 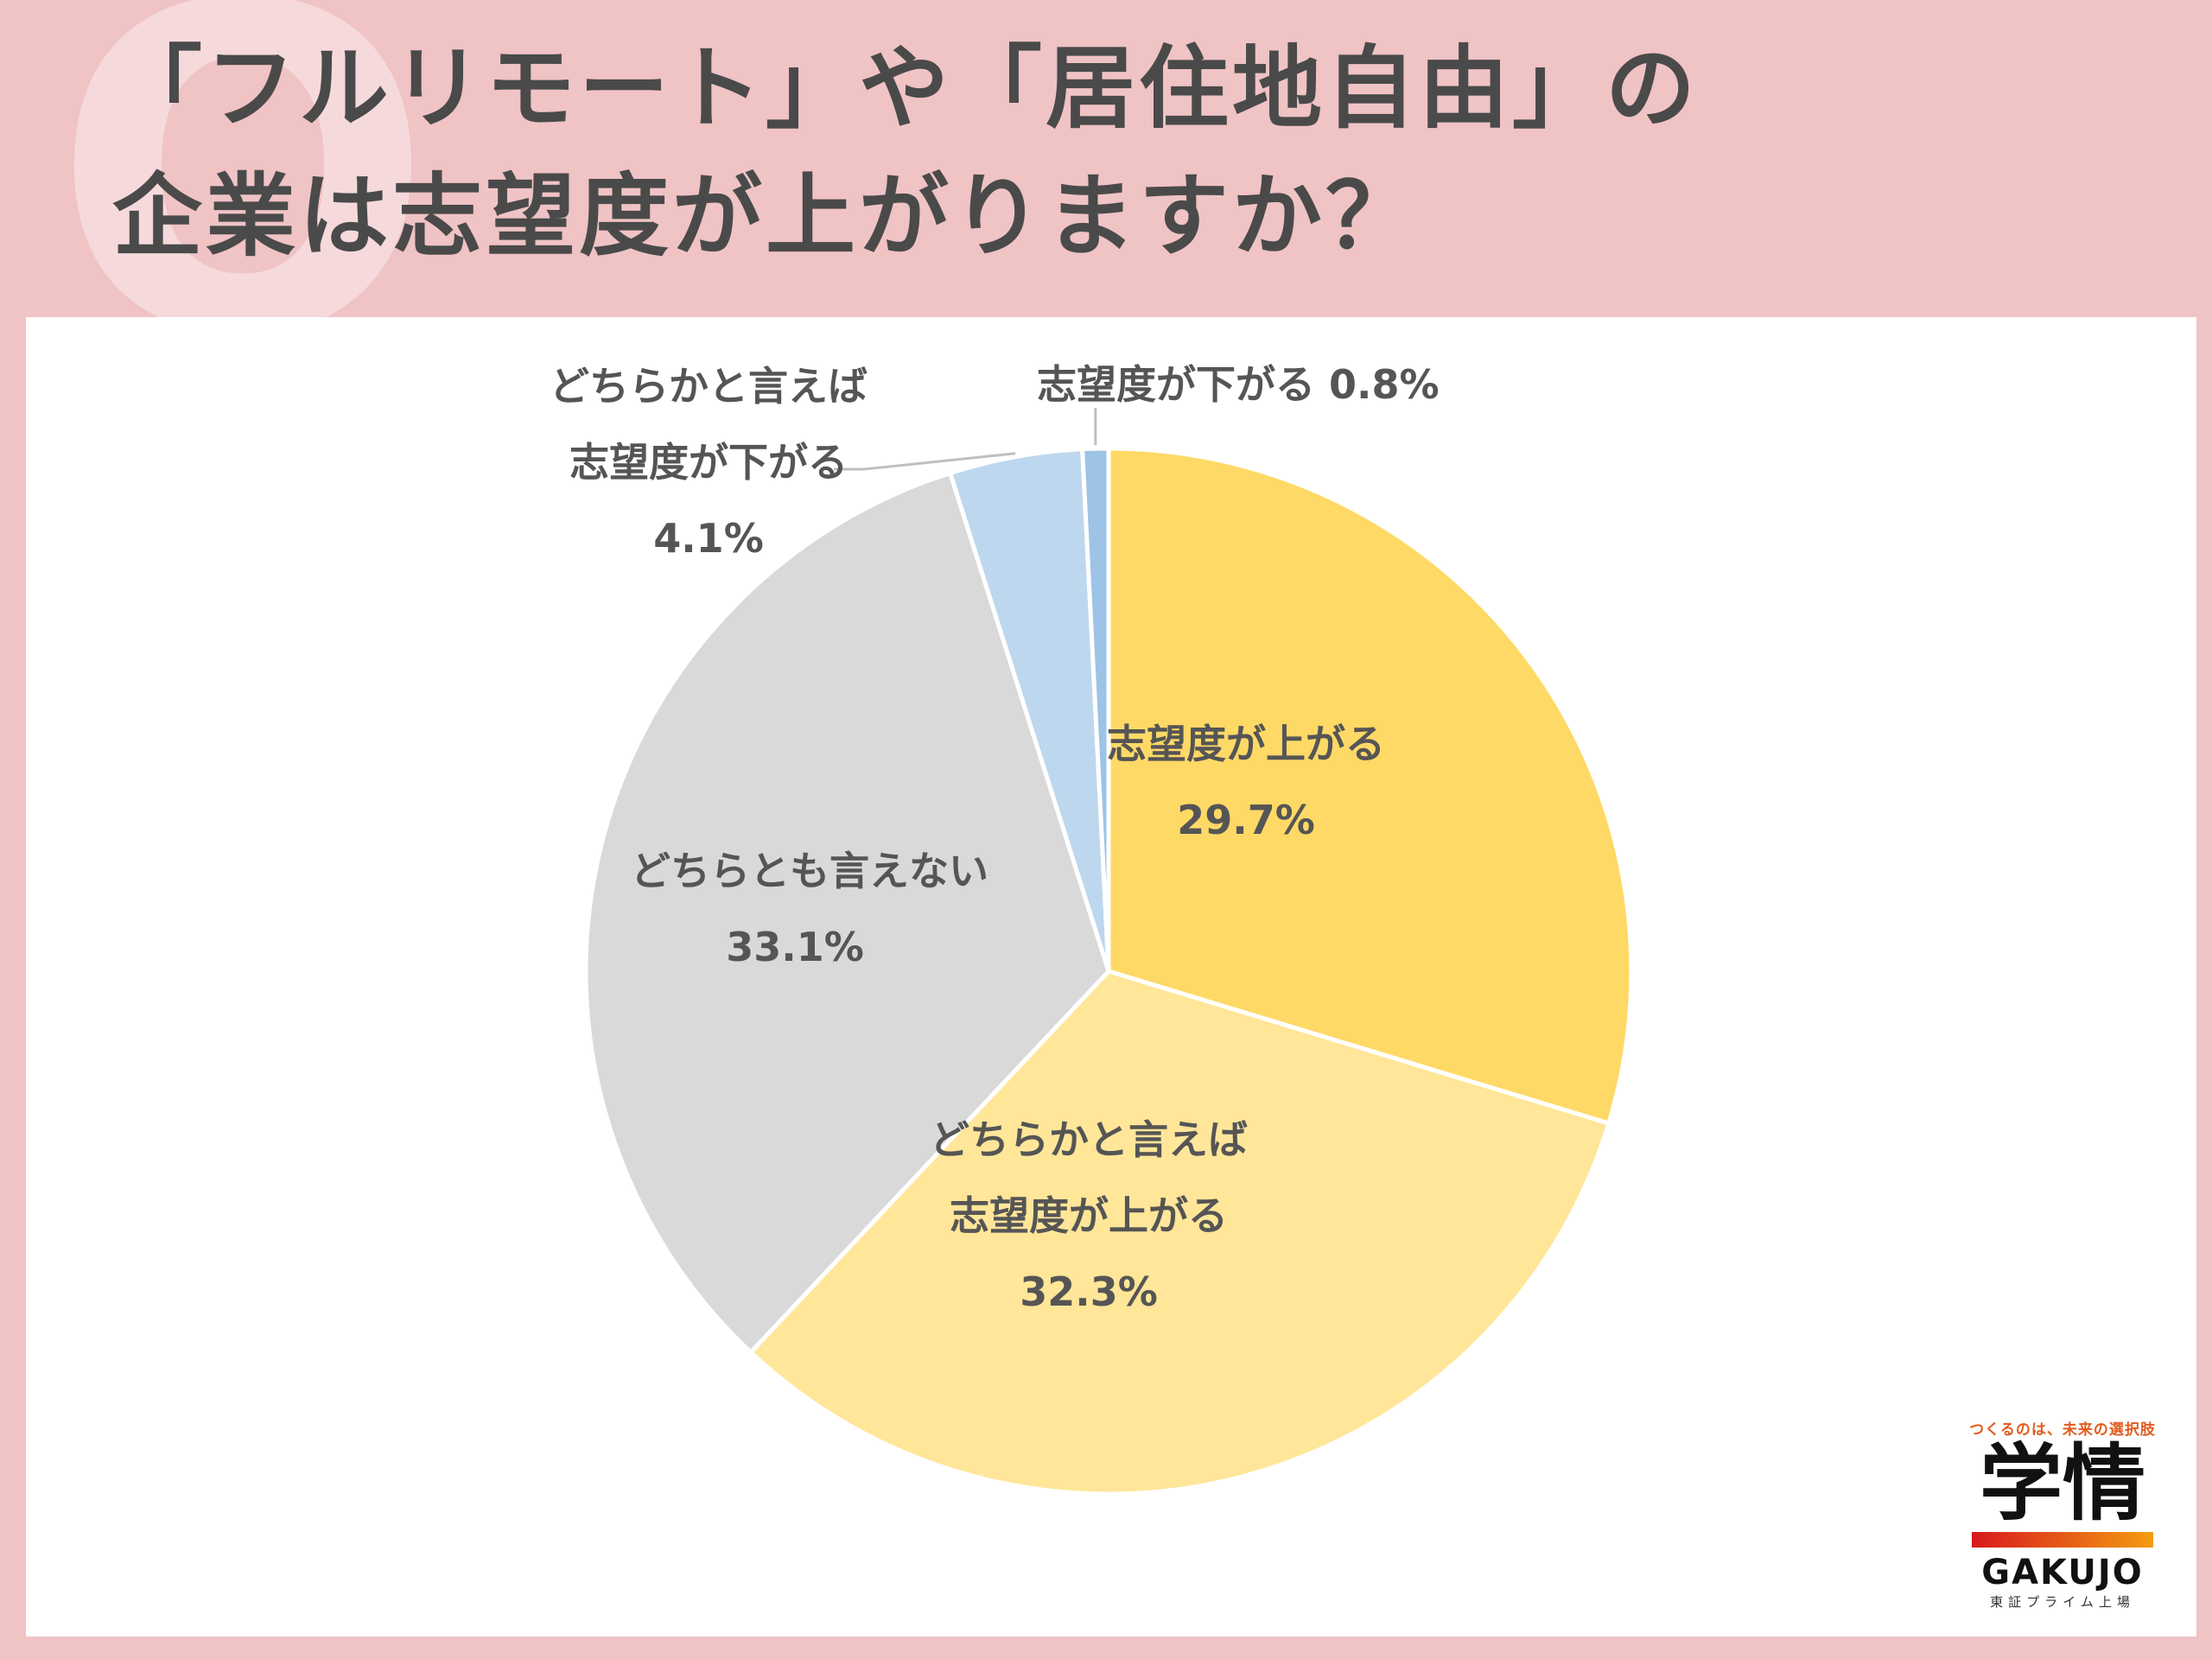 I want to click on slice-somewhat-up, so click(x=1179, y=1233).